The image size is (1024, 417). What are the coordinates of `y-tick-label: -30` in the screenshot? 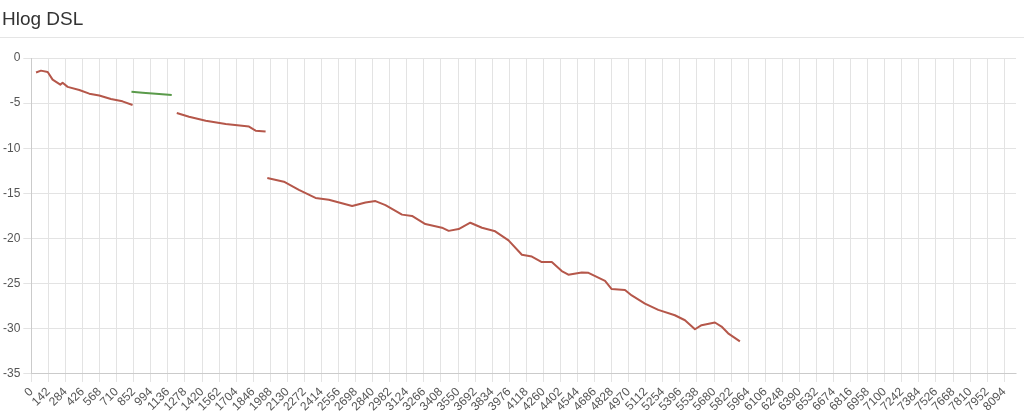 It's located at (12, 328).